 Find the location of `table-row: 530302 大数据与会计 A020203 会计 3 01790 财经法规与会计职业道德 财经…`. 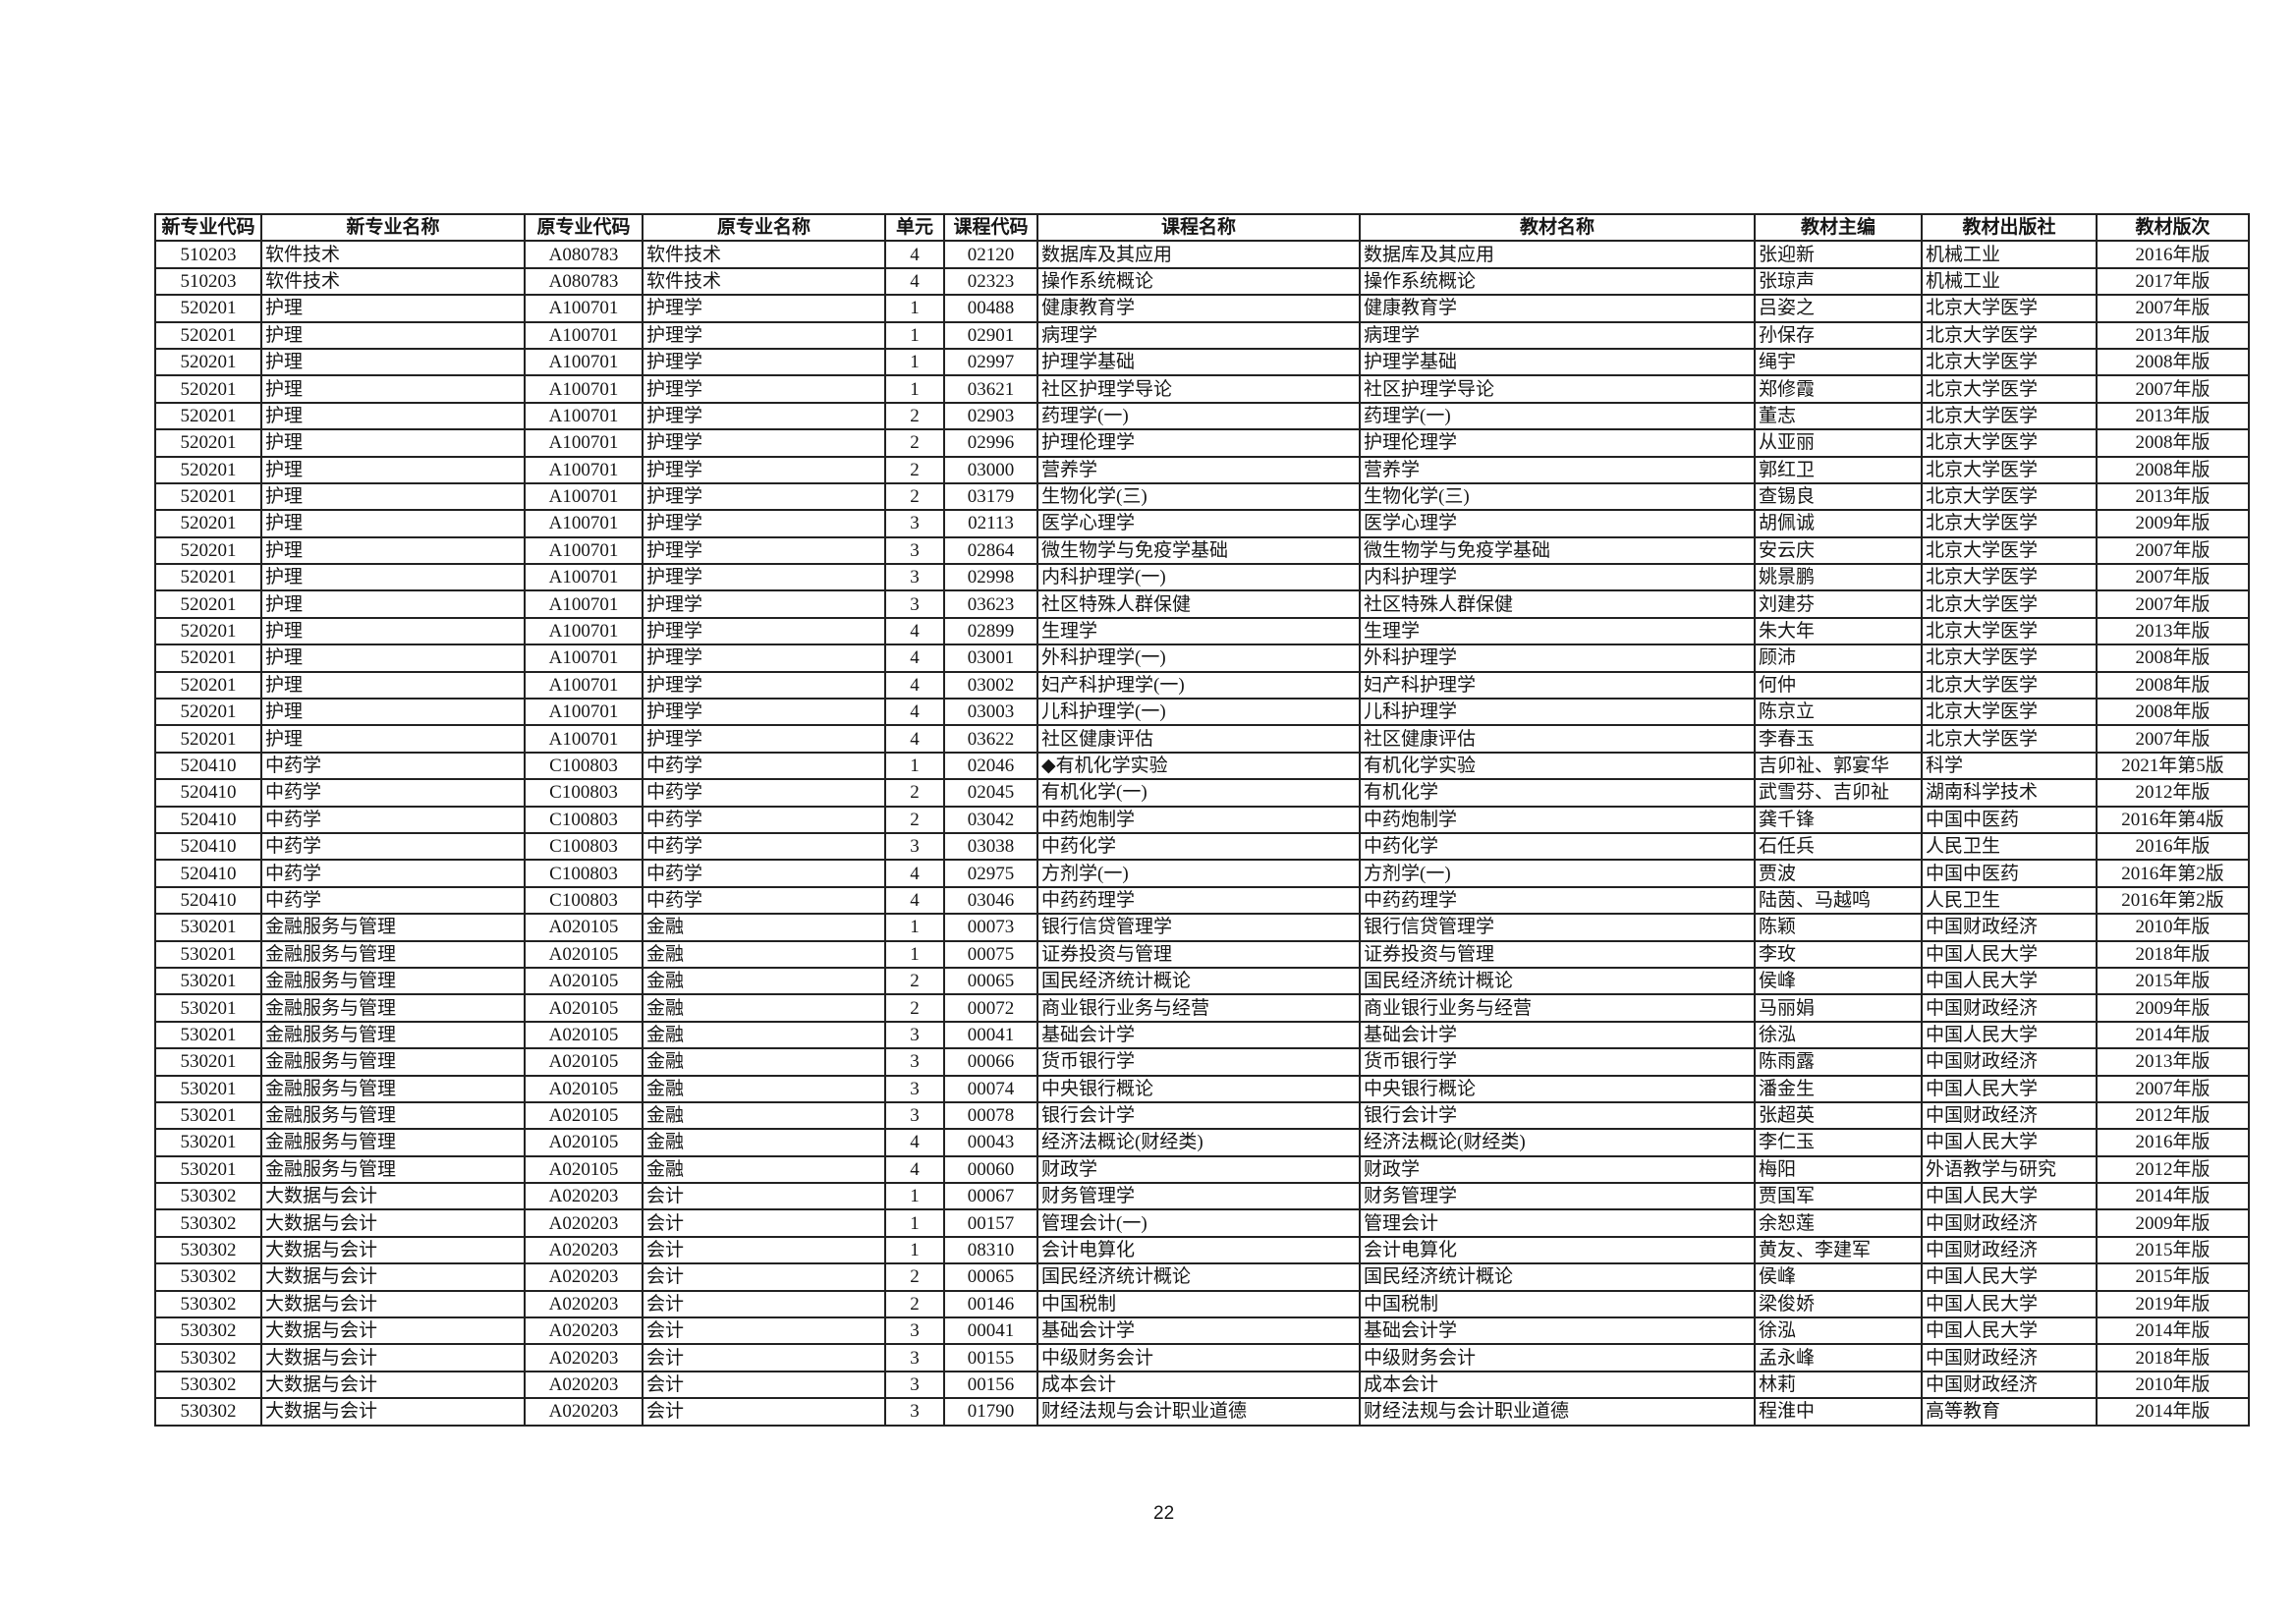

table-row: 530302 大数据与会计 A020203 会计 3 01790 财经法规与会计职业道德 财经… is located at coordinates (1202, 1412).